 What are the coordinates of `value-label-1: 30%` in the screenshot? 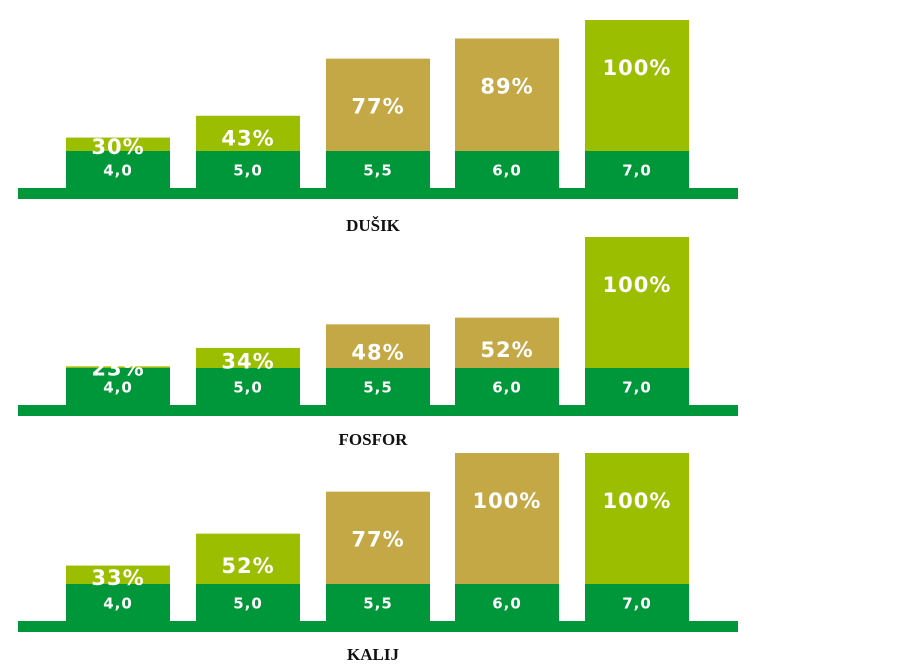 It's located at (117, 147).